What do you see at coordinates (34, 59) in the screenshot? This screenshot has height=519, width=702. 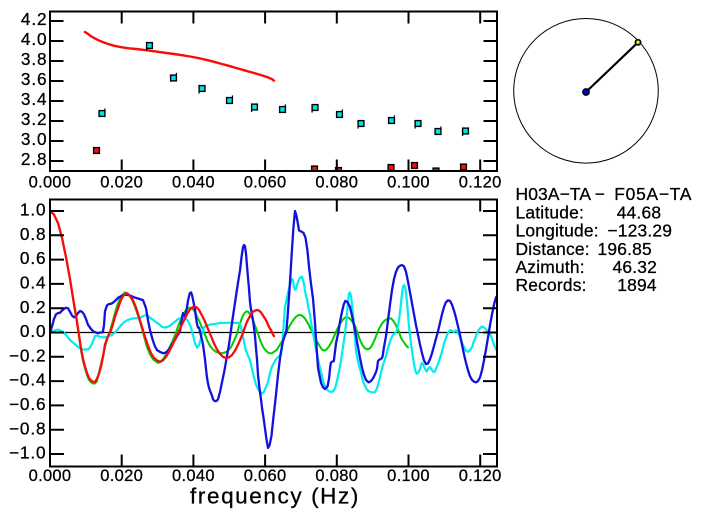 I see `svg-text: 3.8` at bounding box center [34, 59].